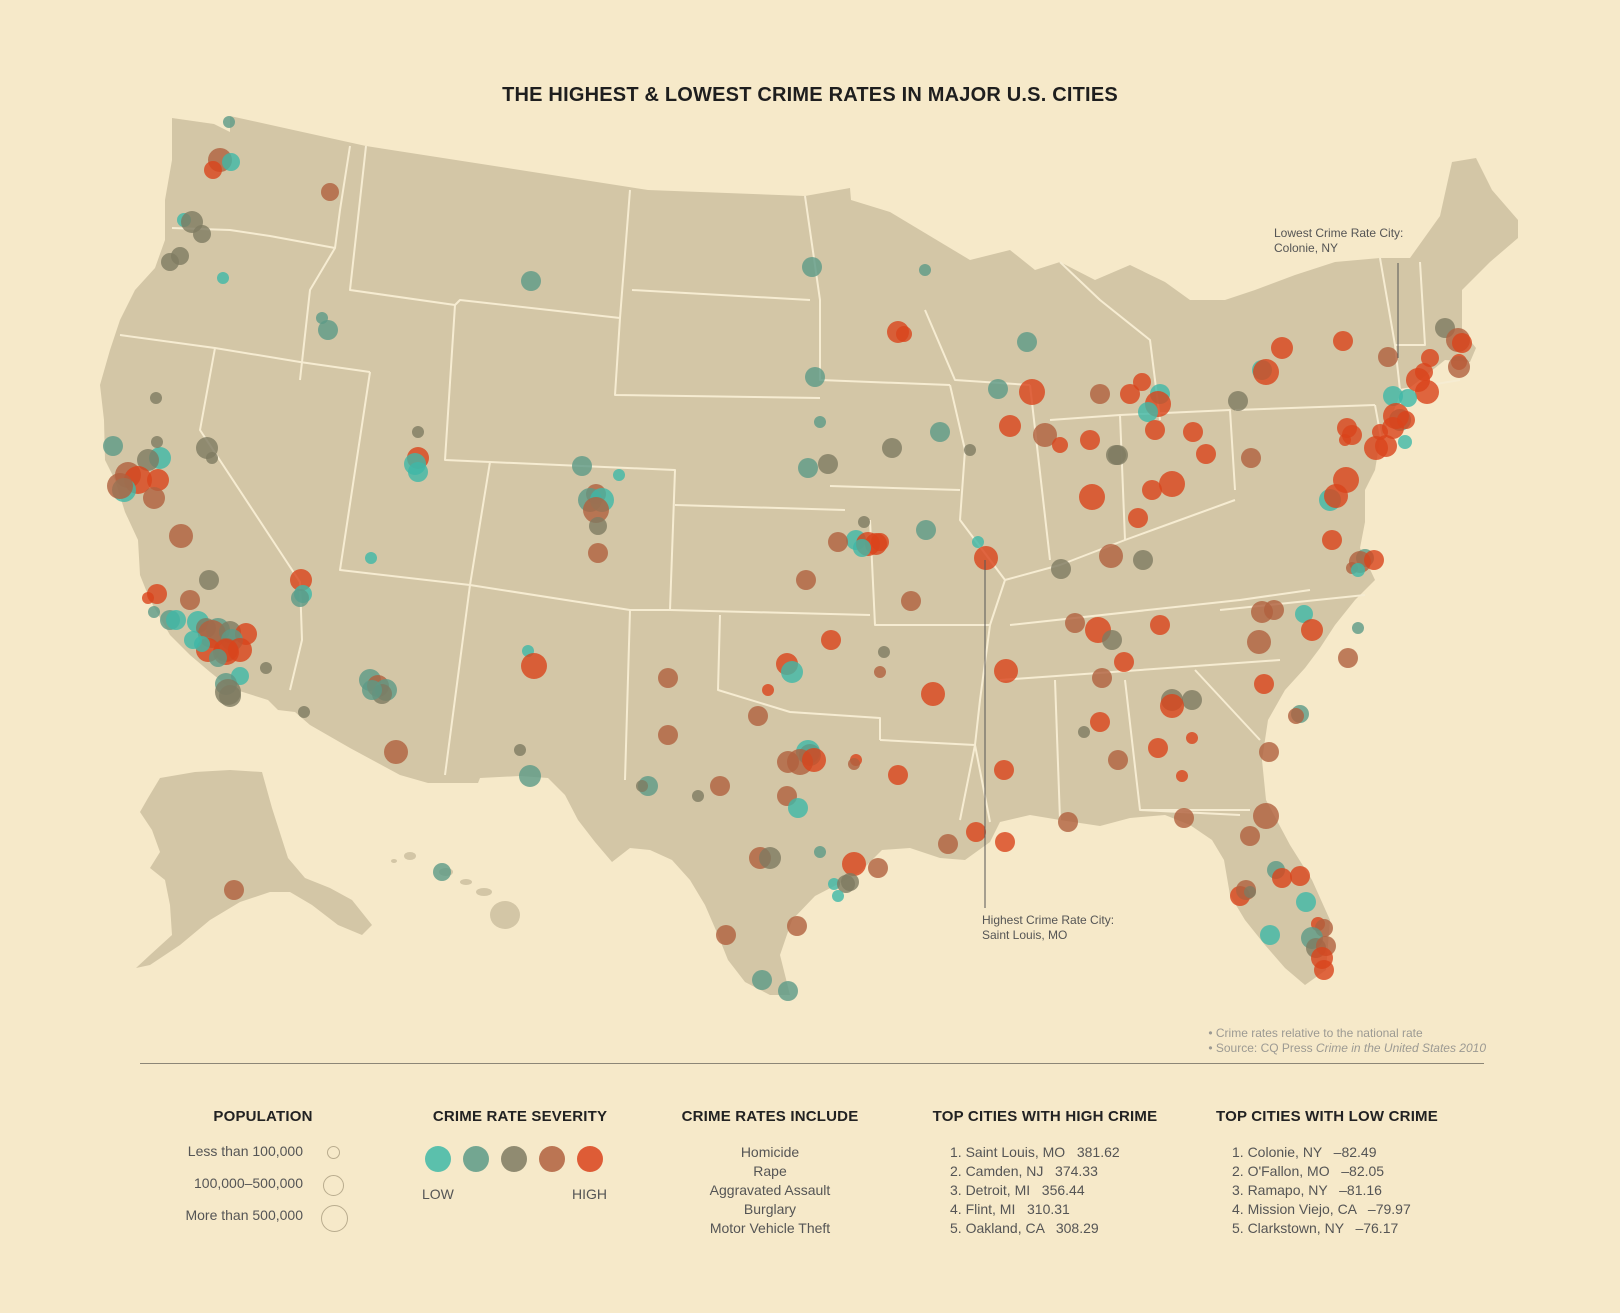 This screenshot has width=1620, height=1313. Describe the element at coordinates (520, 1155) in the screenshot. I see `legend-severity: CRIME RATE SEVERITY LOW HIGH` at that location.